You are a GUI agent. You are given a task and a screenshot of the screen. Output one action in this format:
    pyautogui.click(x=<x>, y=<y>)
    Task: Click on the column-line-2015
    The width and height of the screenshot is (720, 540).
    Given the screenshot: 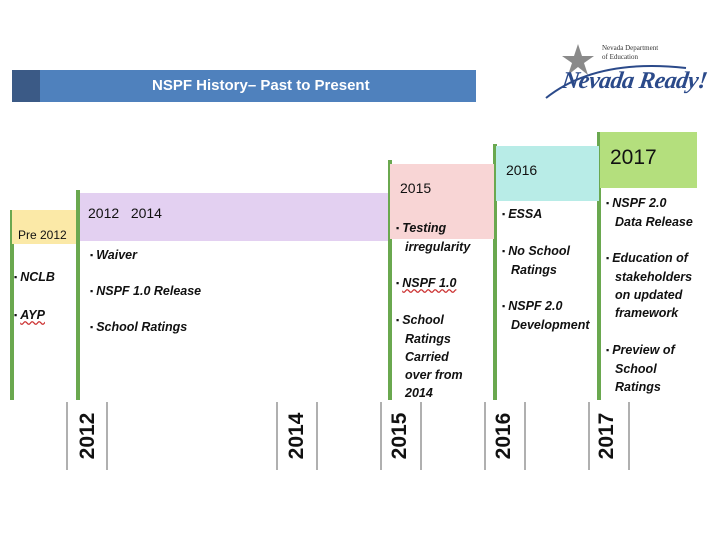 What is the action you would take?
    pyautogui.click(x=390, y=280)
    